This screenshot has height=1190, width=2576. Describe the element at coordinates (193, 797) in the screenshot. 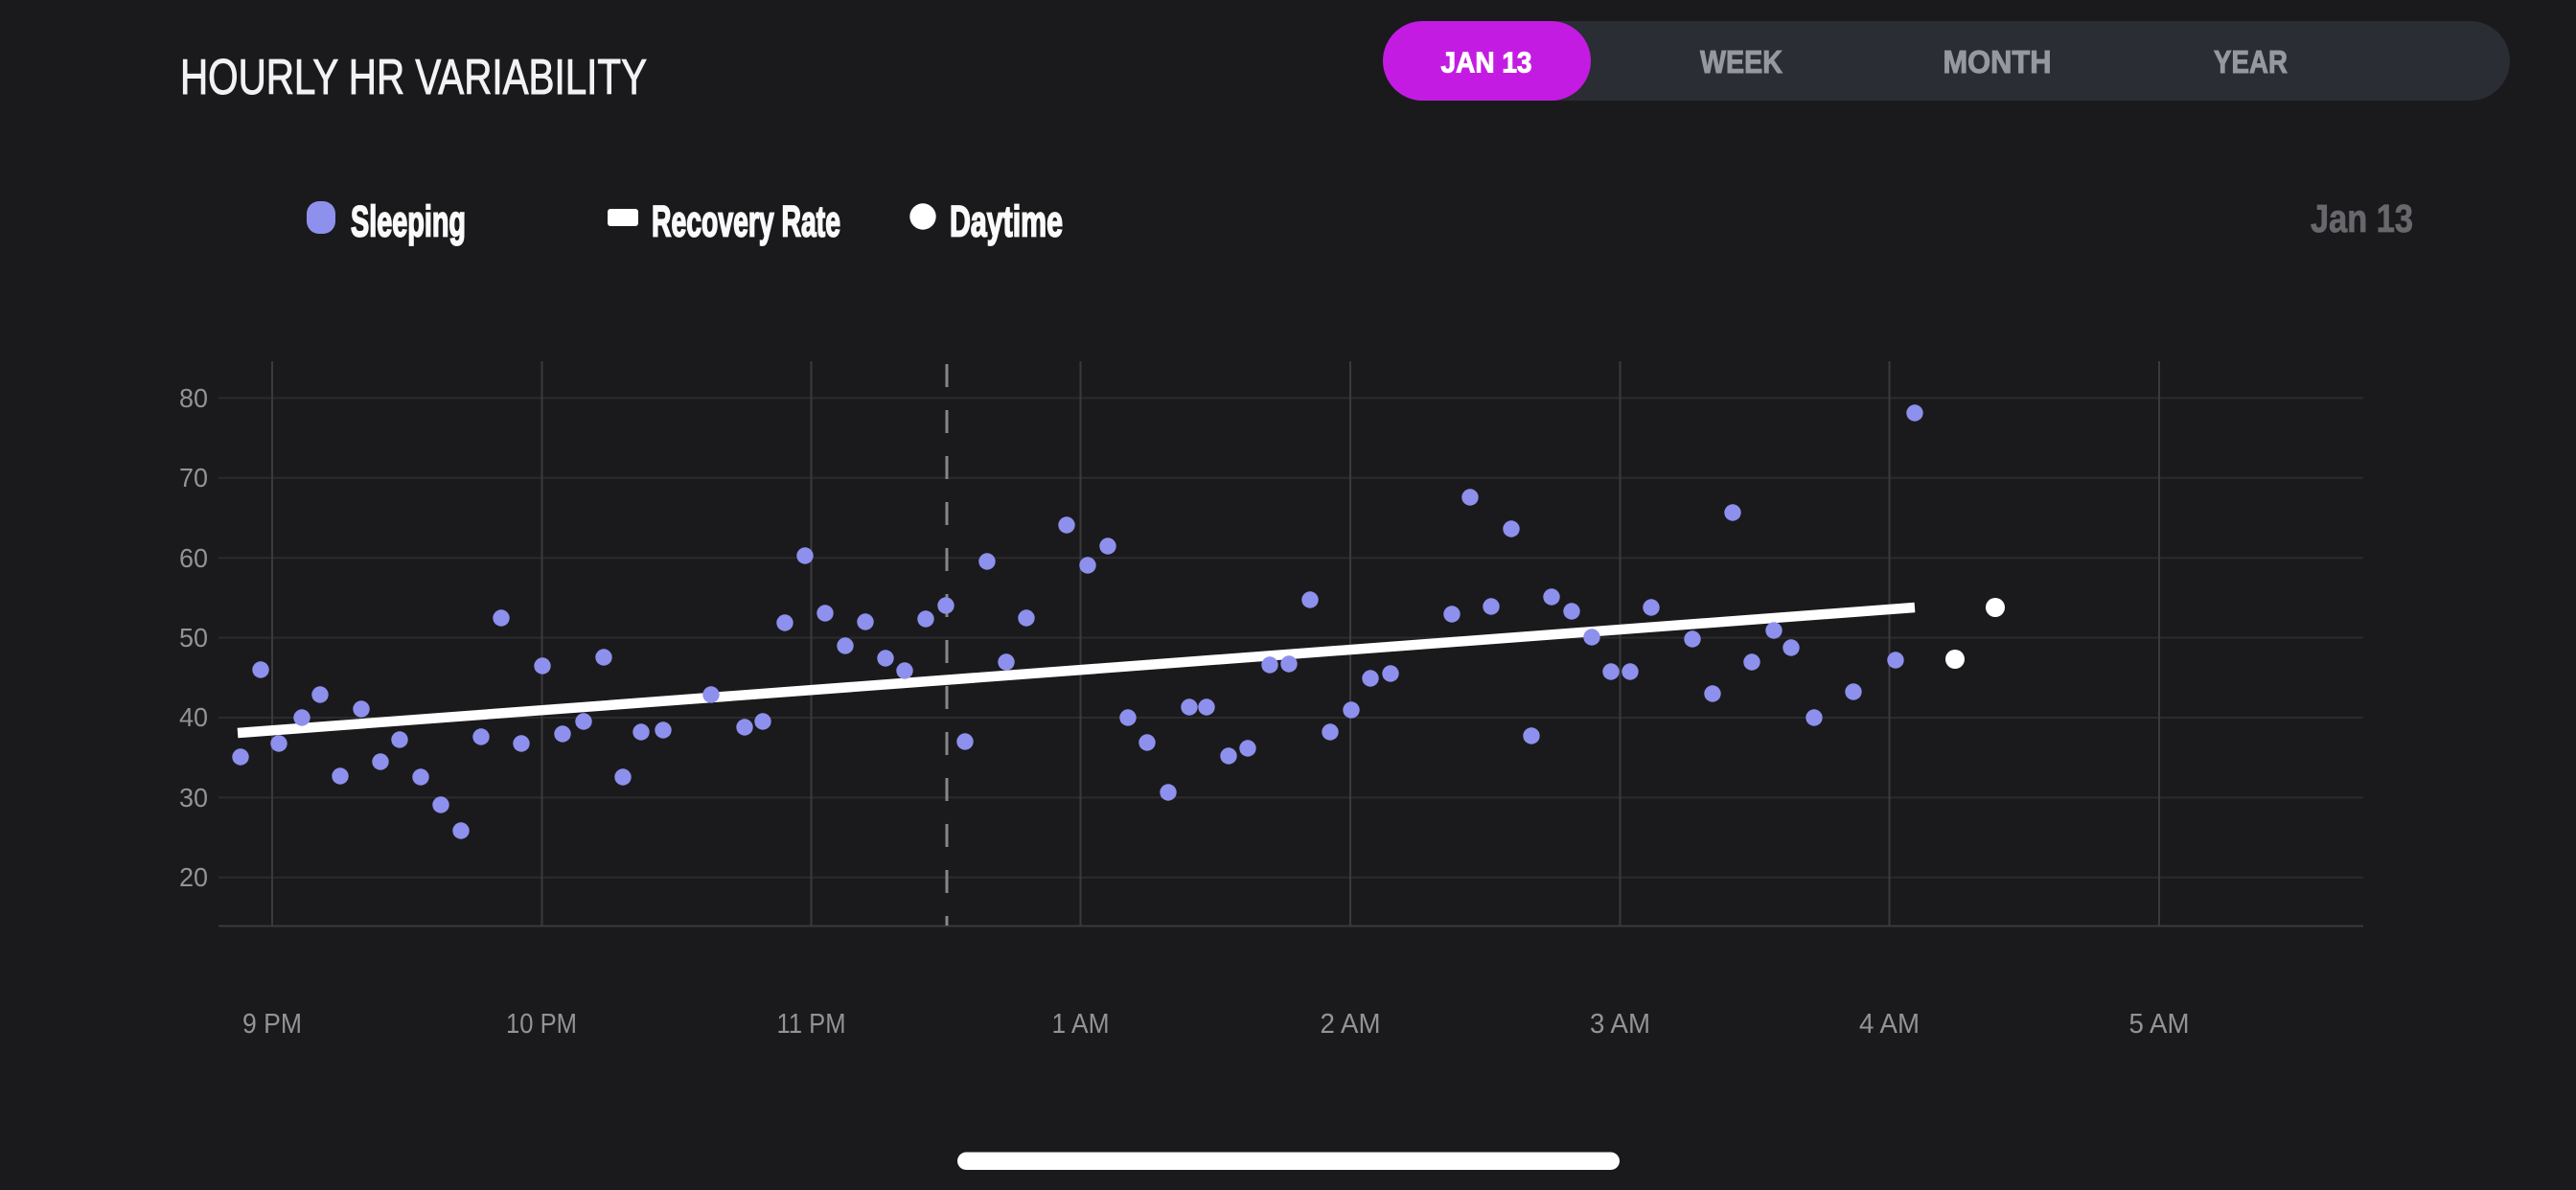

I see `svg-text: 30` at that location.